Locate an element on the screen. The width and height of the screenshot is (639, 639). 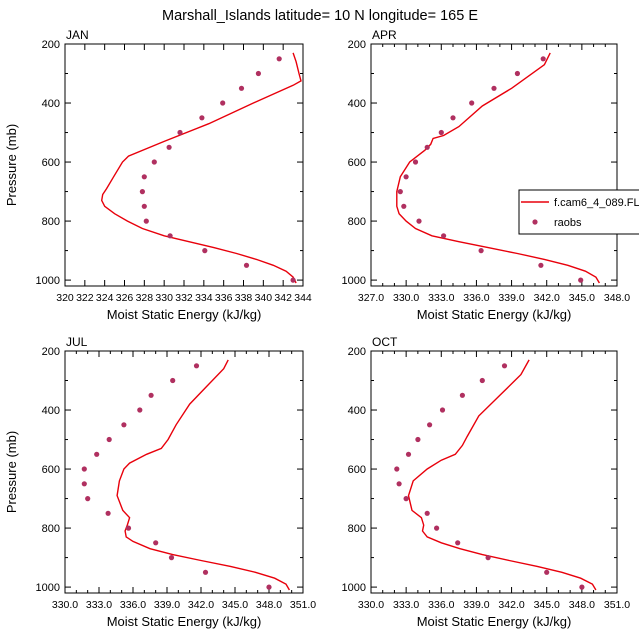
legend-marker-swatch is located at coordinates (535, 222).